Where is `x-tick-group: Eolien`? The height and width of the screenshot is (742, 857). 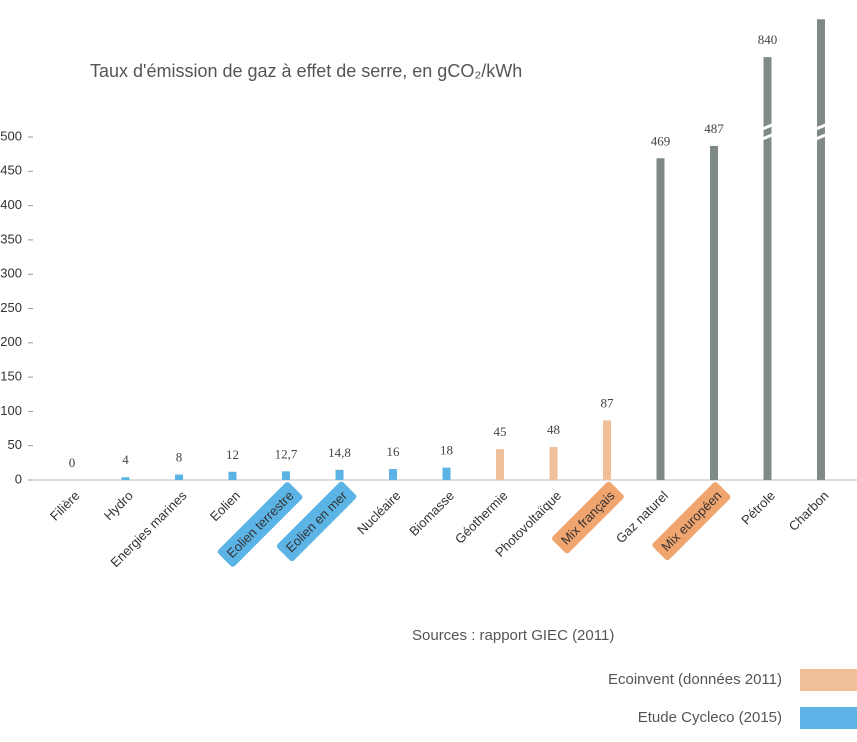 x-tick-group: Eolien is located at coordinates (225, 506).